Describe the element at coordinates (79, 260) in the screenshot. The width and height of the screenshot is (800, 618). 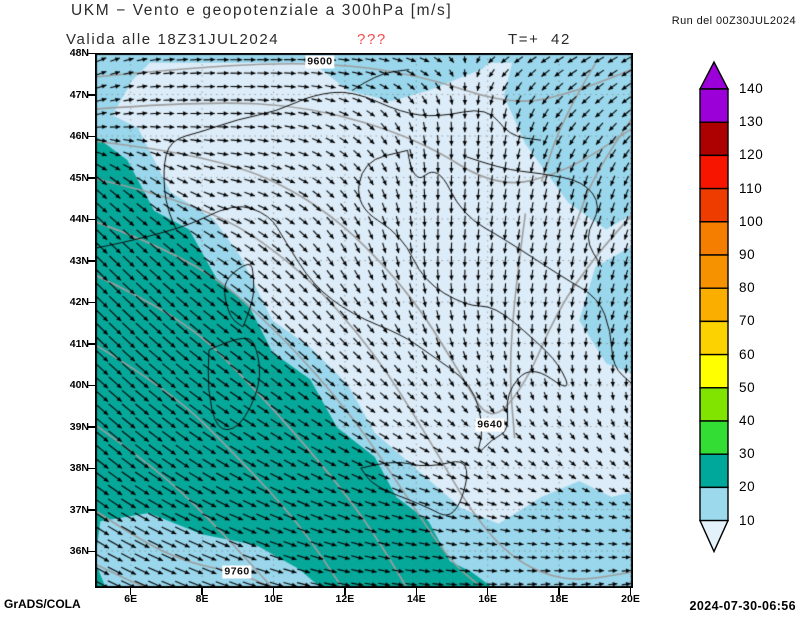
I see `lat-tick-label: 43N` at that location.